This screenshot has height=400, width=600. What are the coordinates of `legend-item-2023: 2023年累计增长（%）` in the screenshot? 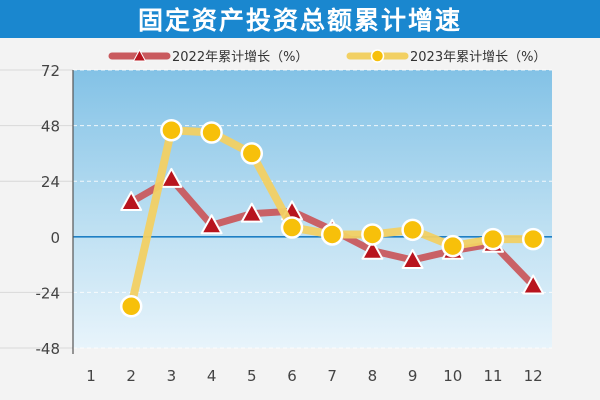 It's located at (446, 57).